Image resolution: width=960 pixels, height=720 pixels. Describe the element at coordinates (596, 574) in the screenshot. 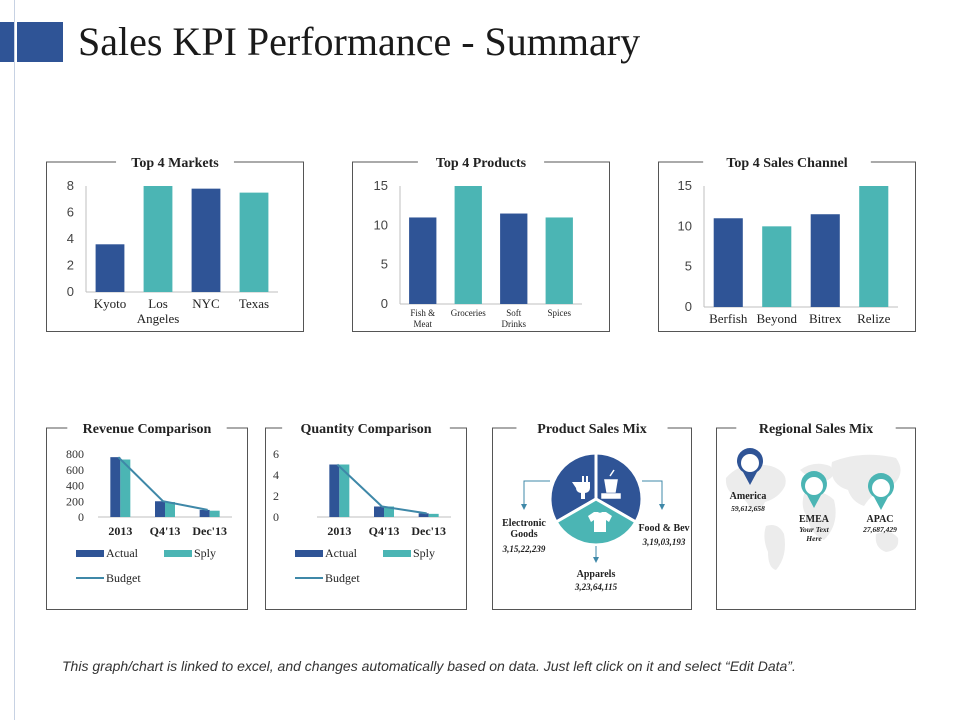

I see `slice-label: Apparels` at that location.